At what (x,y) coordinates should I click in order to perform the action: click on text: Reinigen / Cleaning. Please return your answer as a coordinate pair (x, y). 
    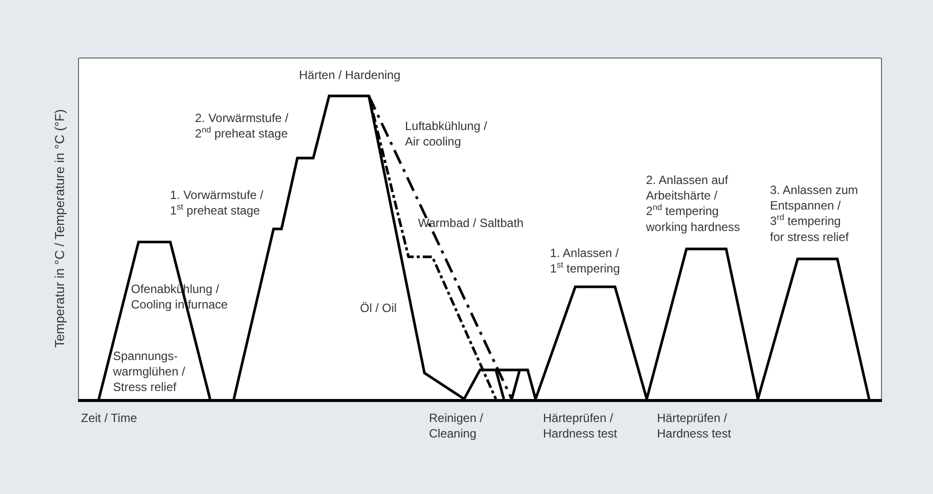
    Looking at the image, I should click on (456, 426).